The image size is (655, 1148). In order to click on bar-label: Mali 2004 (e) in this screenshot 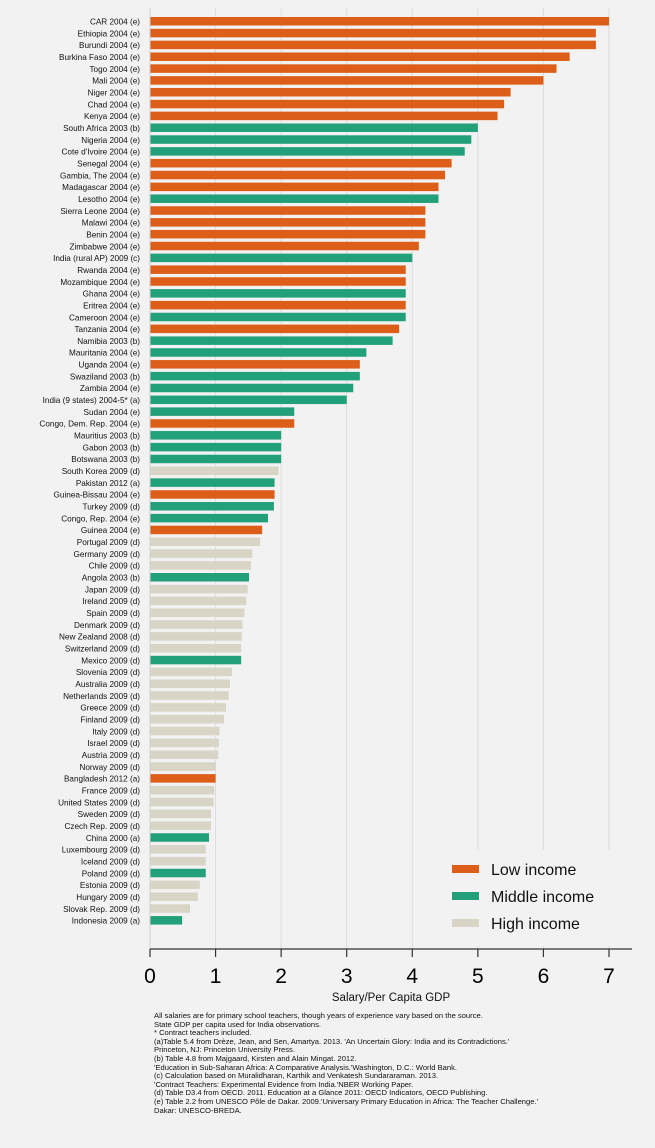, I will do `click(116, 81)`.